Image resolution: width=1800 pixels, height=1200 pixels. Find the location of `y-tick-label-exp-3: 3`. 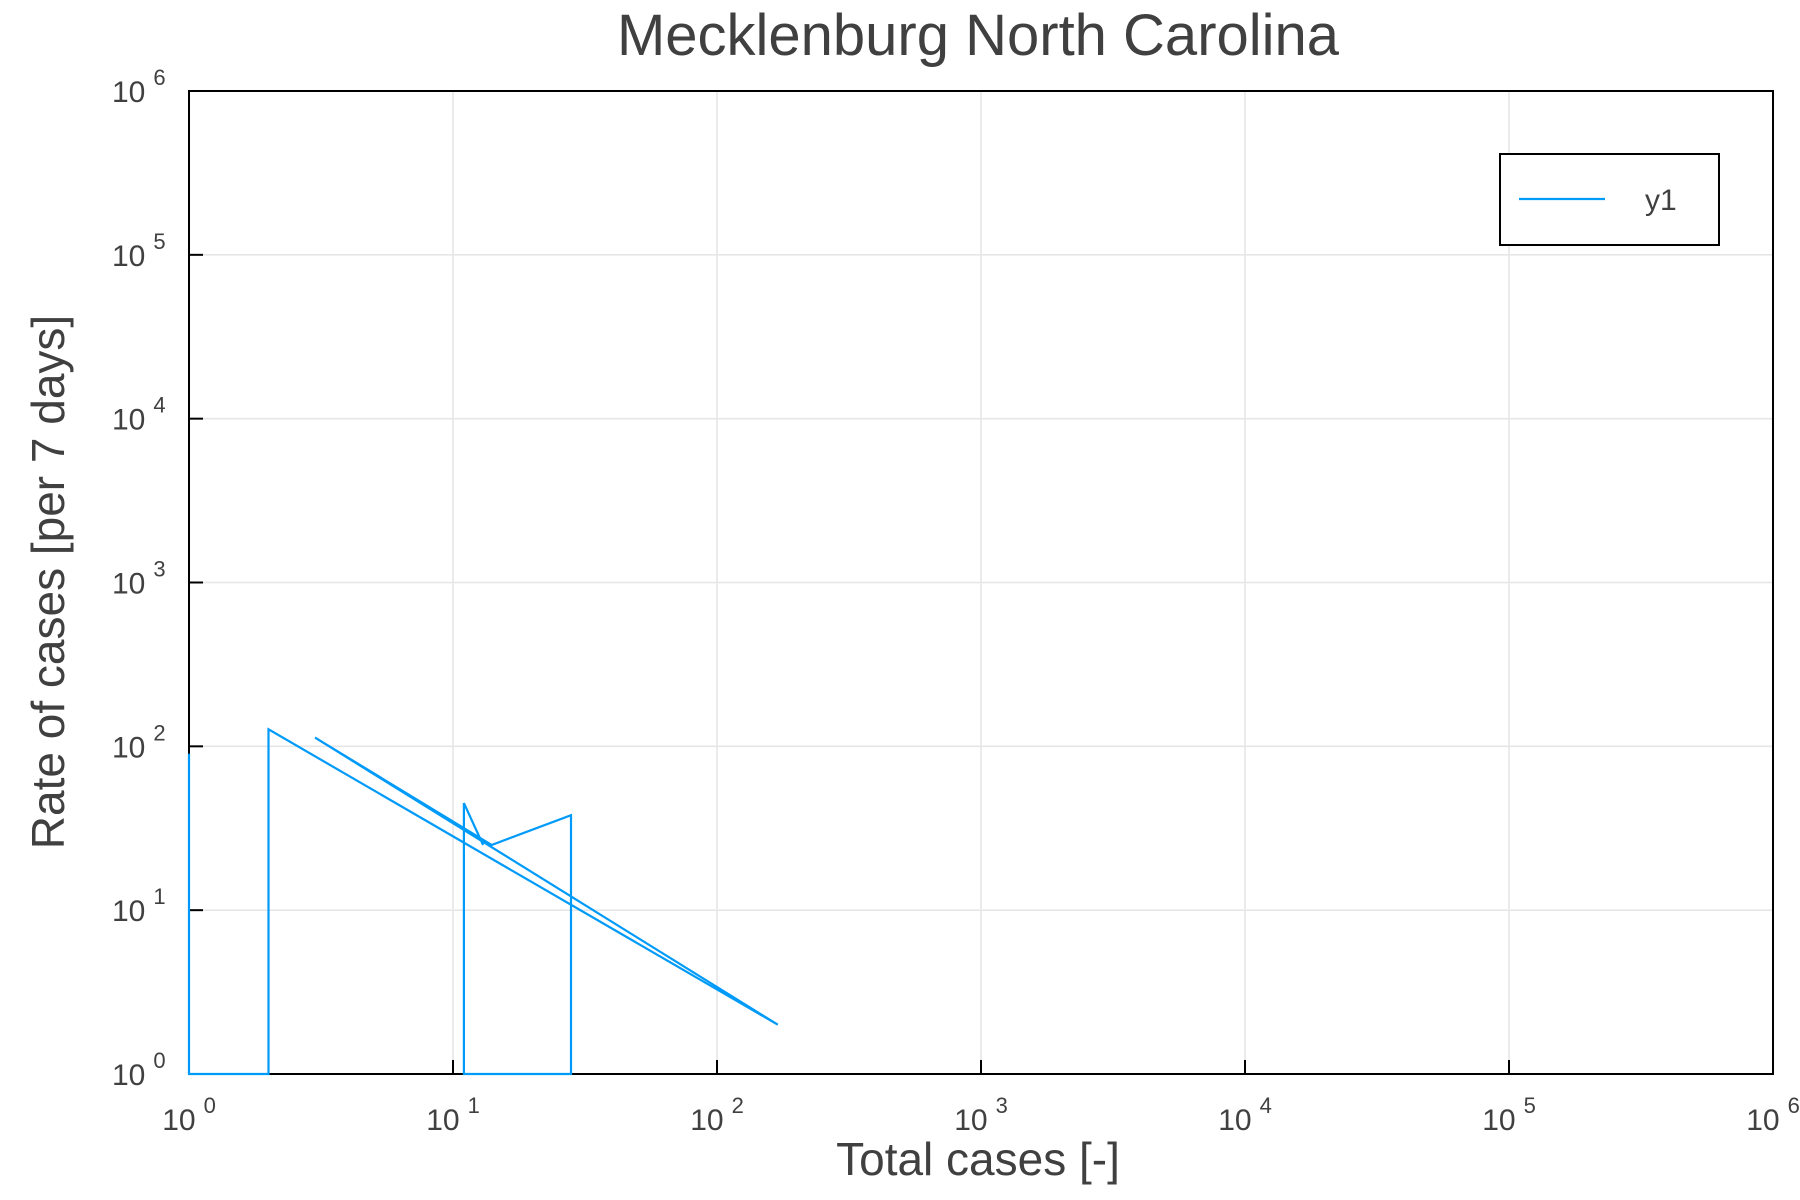

y-tick-label-exp-3: 3 is located at coordinates (159, 569).